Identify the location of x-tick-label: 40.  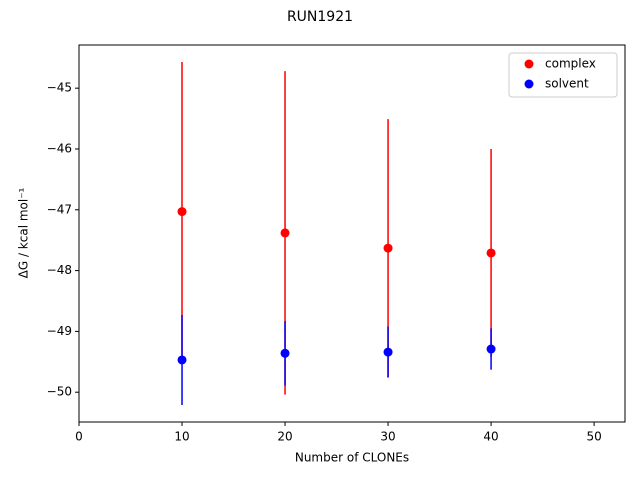
(490, 437).